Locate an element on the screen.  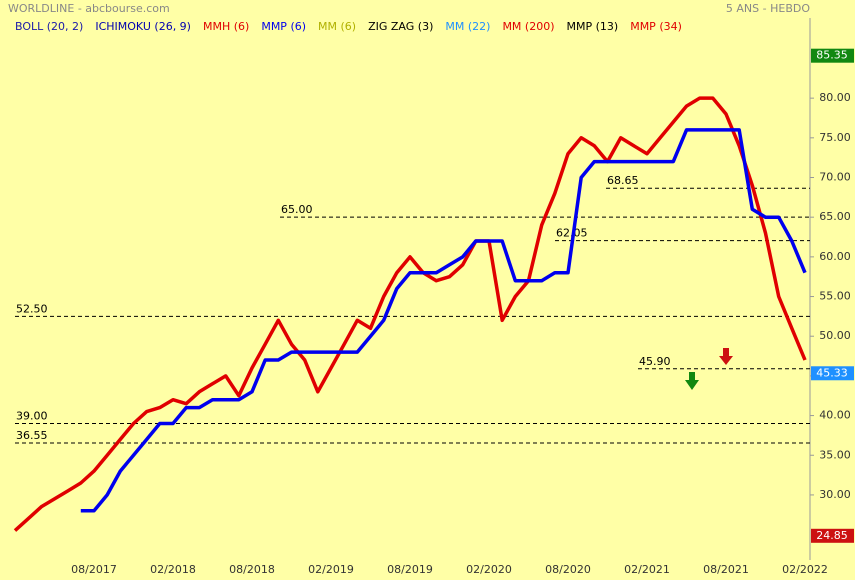
legend-entry: MMP (34) is located at coordinates (656, 26).